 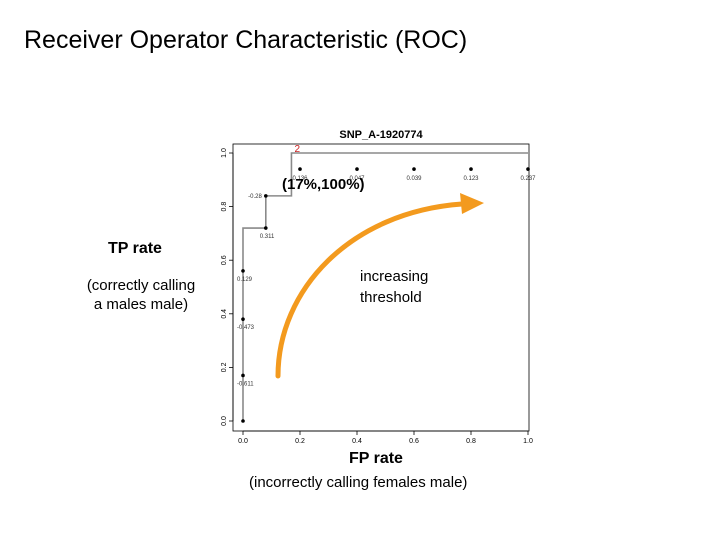 I want to click on tp-desc-line1: (correctly calling, so click(x=141, y=285).